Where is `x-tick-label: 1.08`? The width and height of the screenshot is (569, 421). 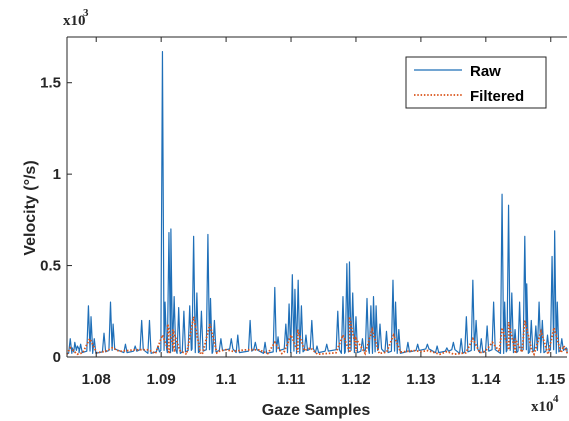 x-tick-label: 1.08 is located at coordinates (96, 379).